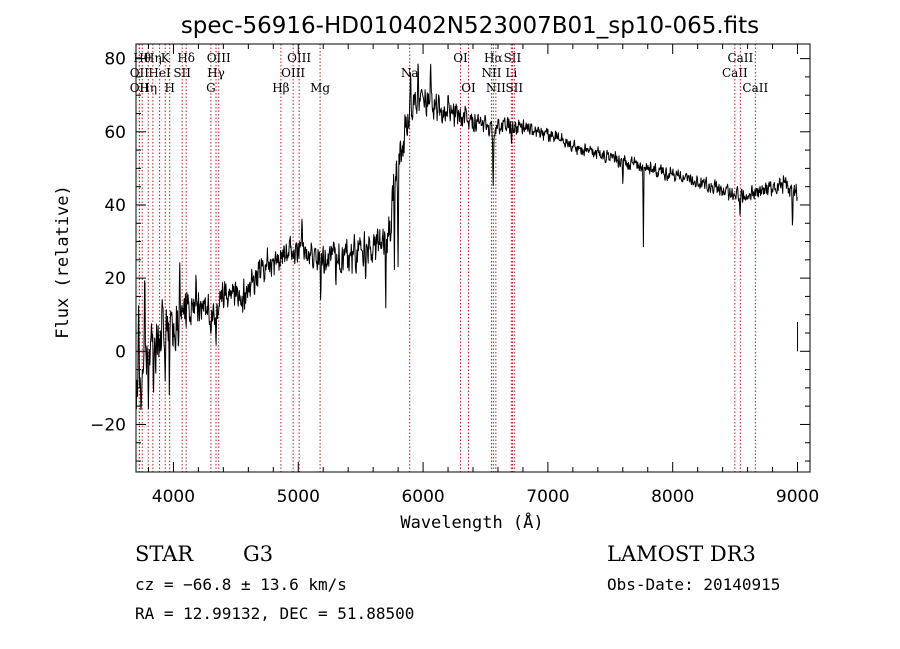 This screenshot has height=649, width=900. I want to click on line-marker-label: Hδ, so click(186, 58).